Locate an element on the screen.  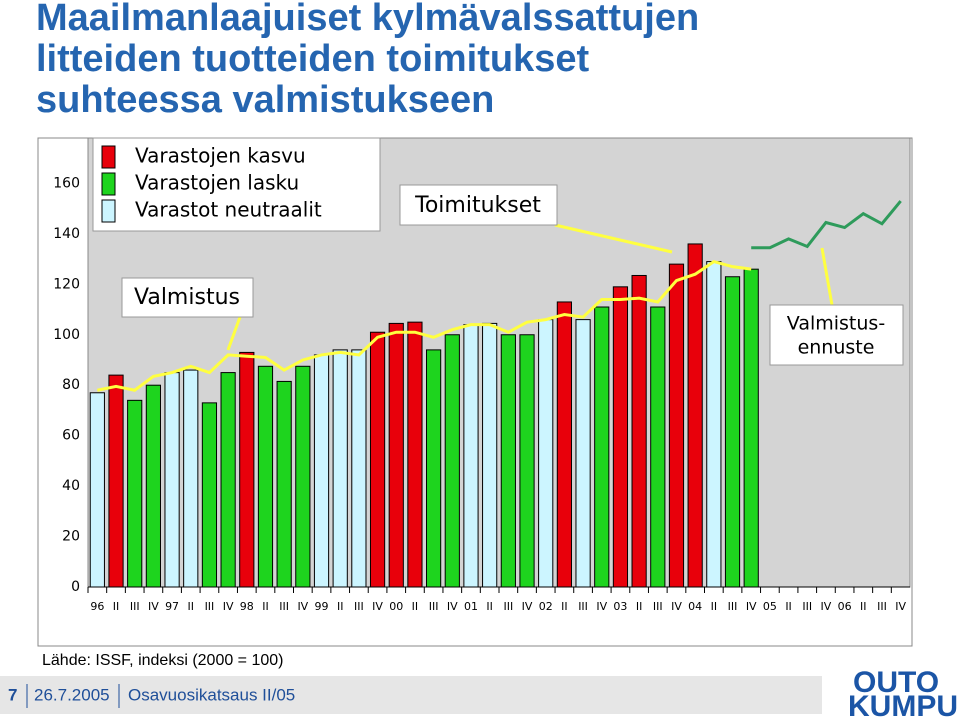
y-tick-label: 140 is located at coordinates (66, 234).